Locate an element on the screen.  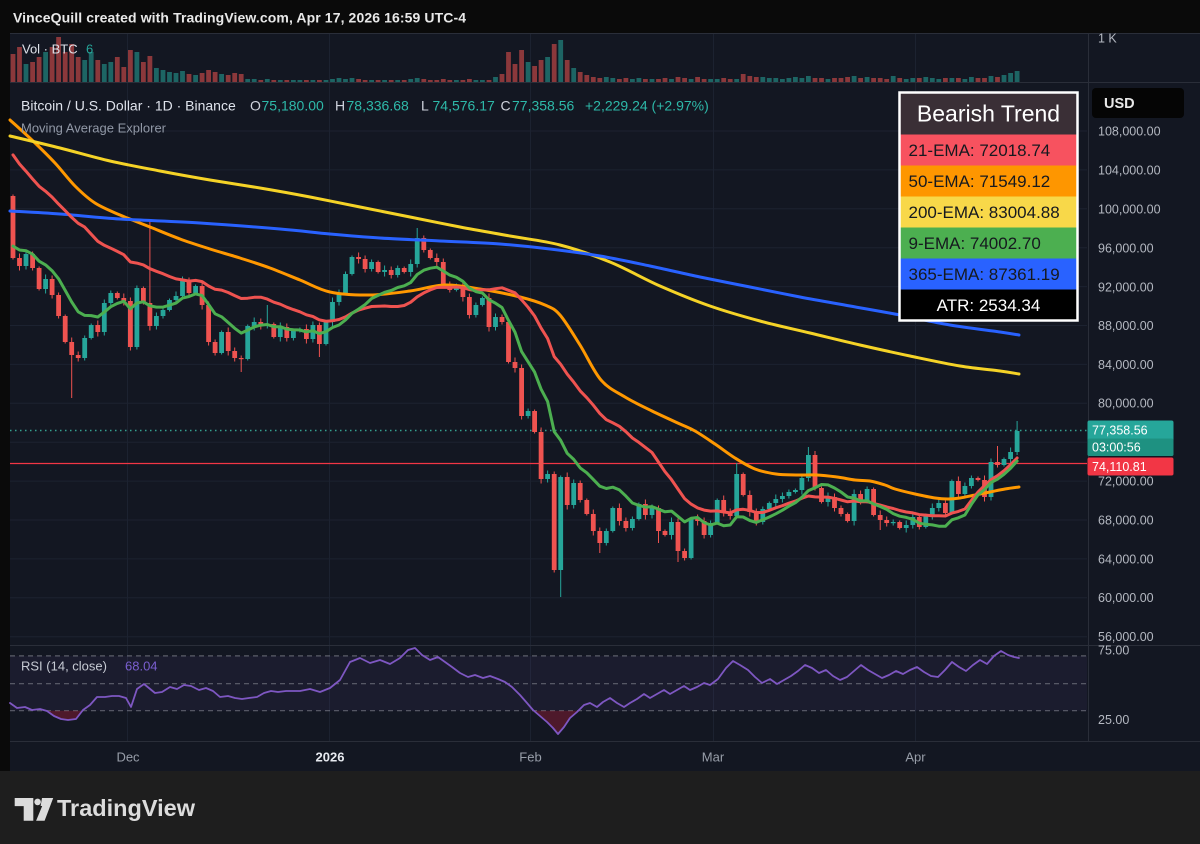
svg-text: 75,180.00 is located at coordinates (293, 106).